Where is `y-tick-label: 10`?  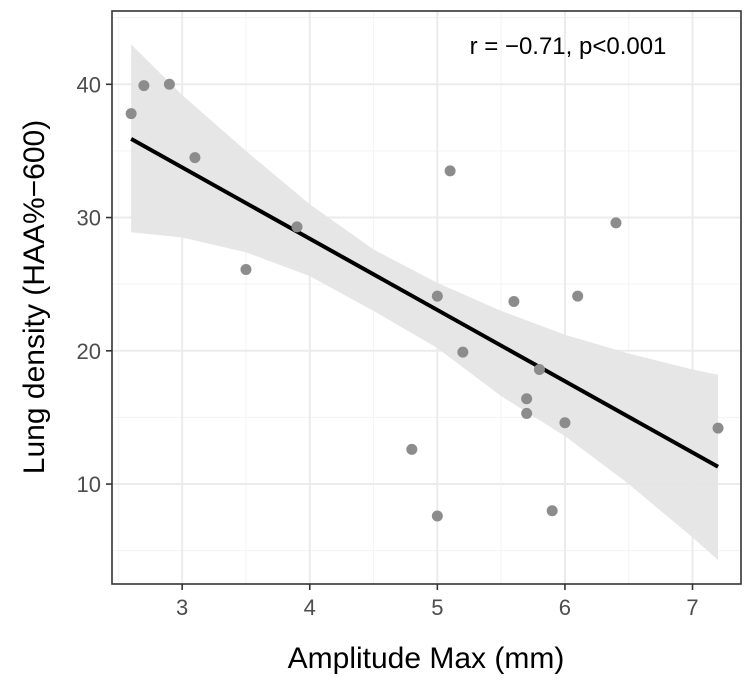 y-tick-label: 10 is located at coordinates (89, 484).